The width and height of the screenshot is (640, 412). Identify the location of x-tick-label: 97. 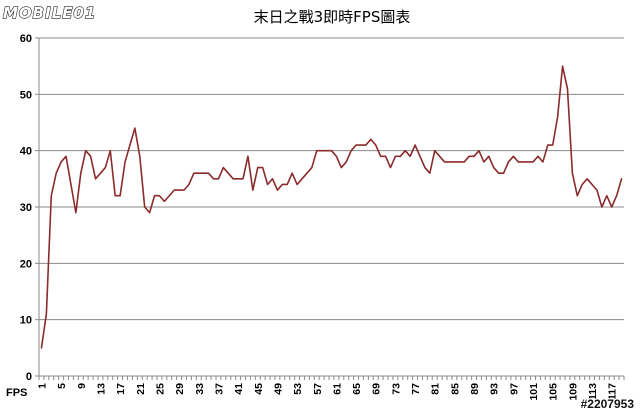
(514, 389).